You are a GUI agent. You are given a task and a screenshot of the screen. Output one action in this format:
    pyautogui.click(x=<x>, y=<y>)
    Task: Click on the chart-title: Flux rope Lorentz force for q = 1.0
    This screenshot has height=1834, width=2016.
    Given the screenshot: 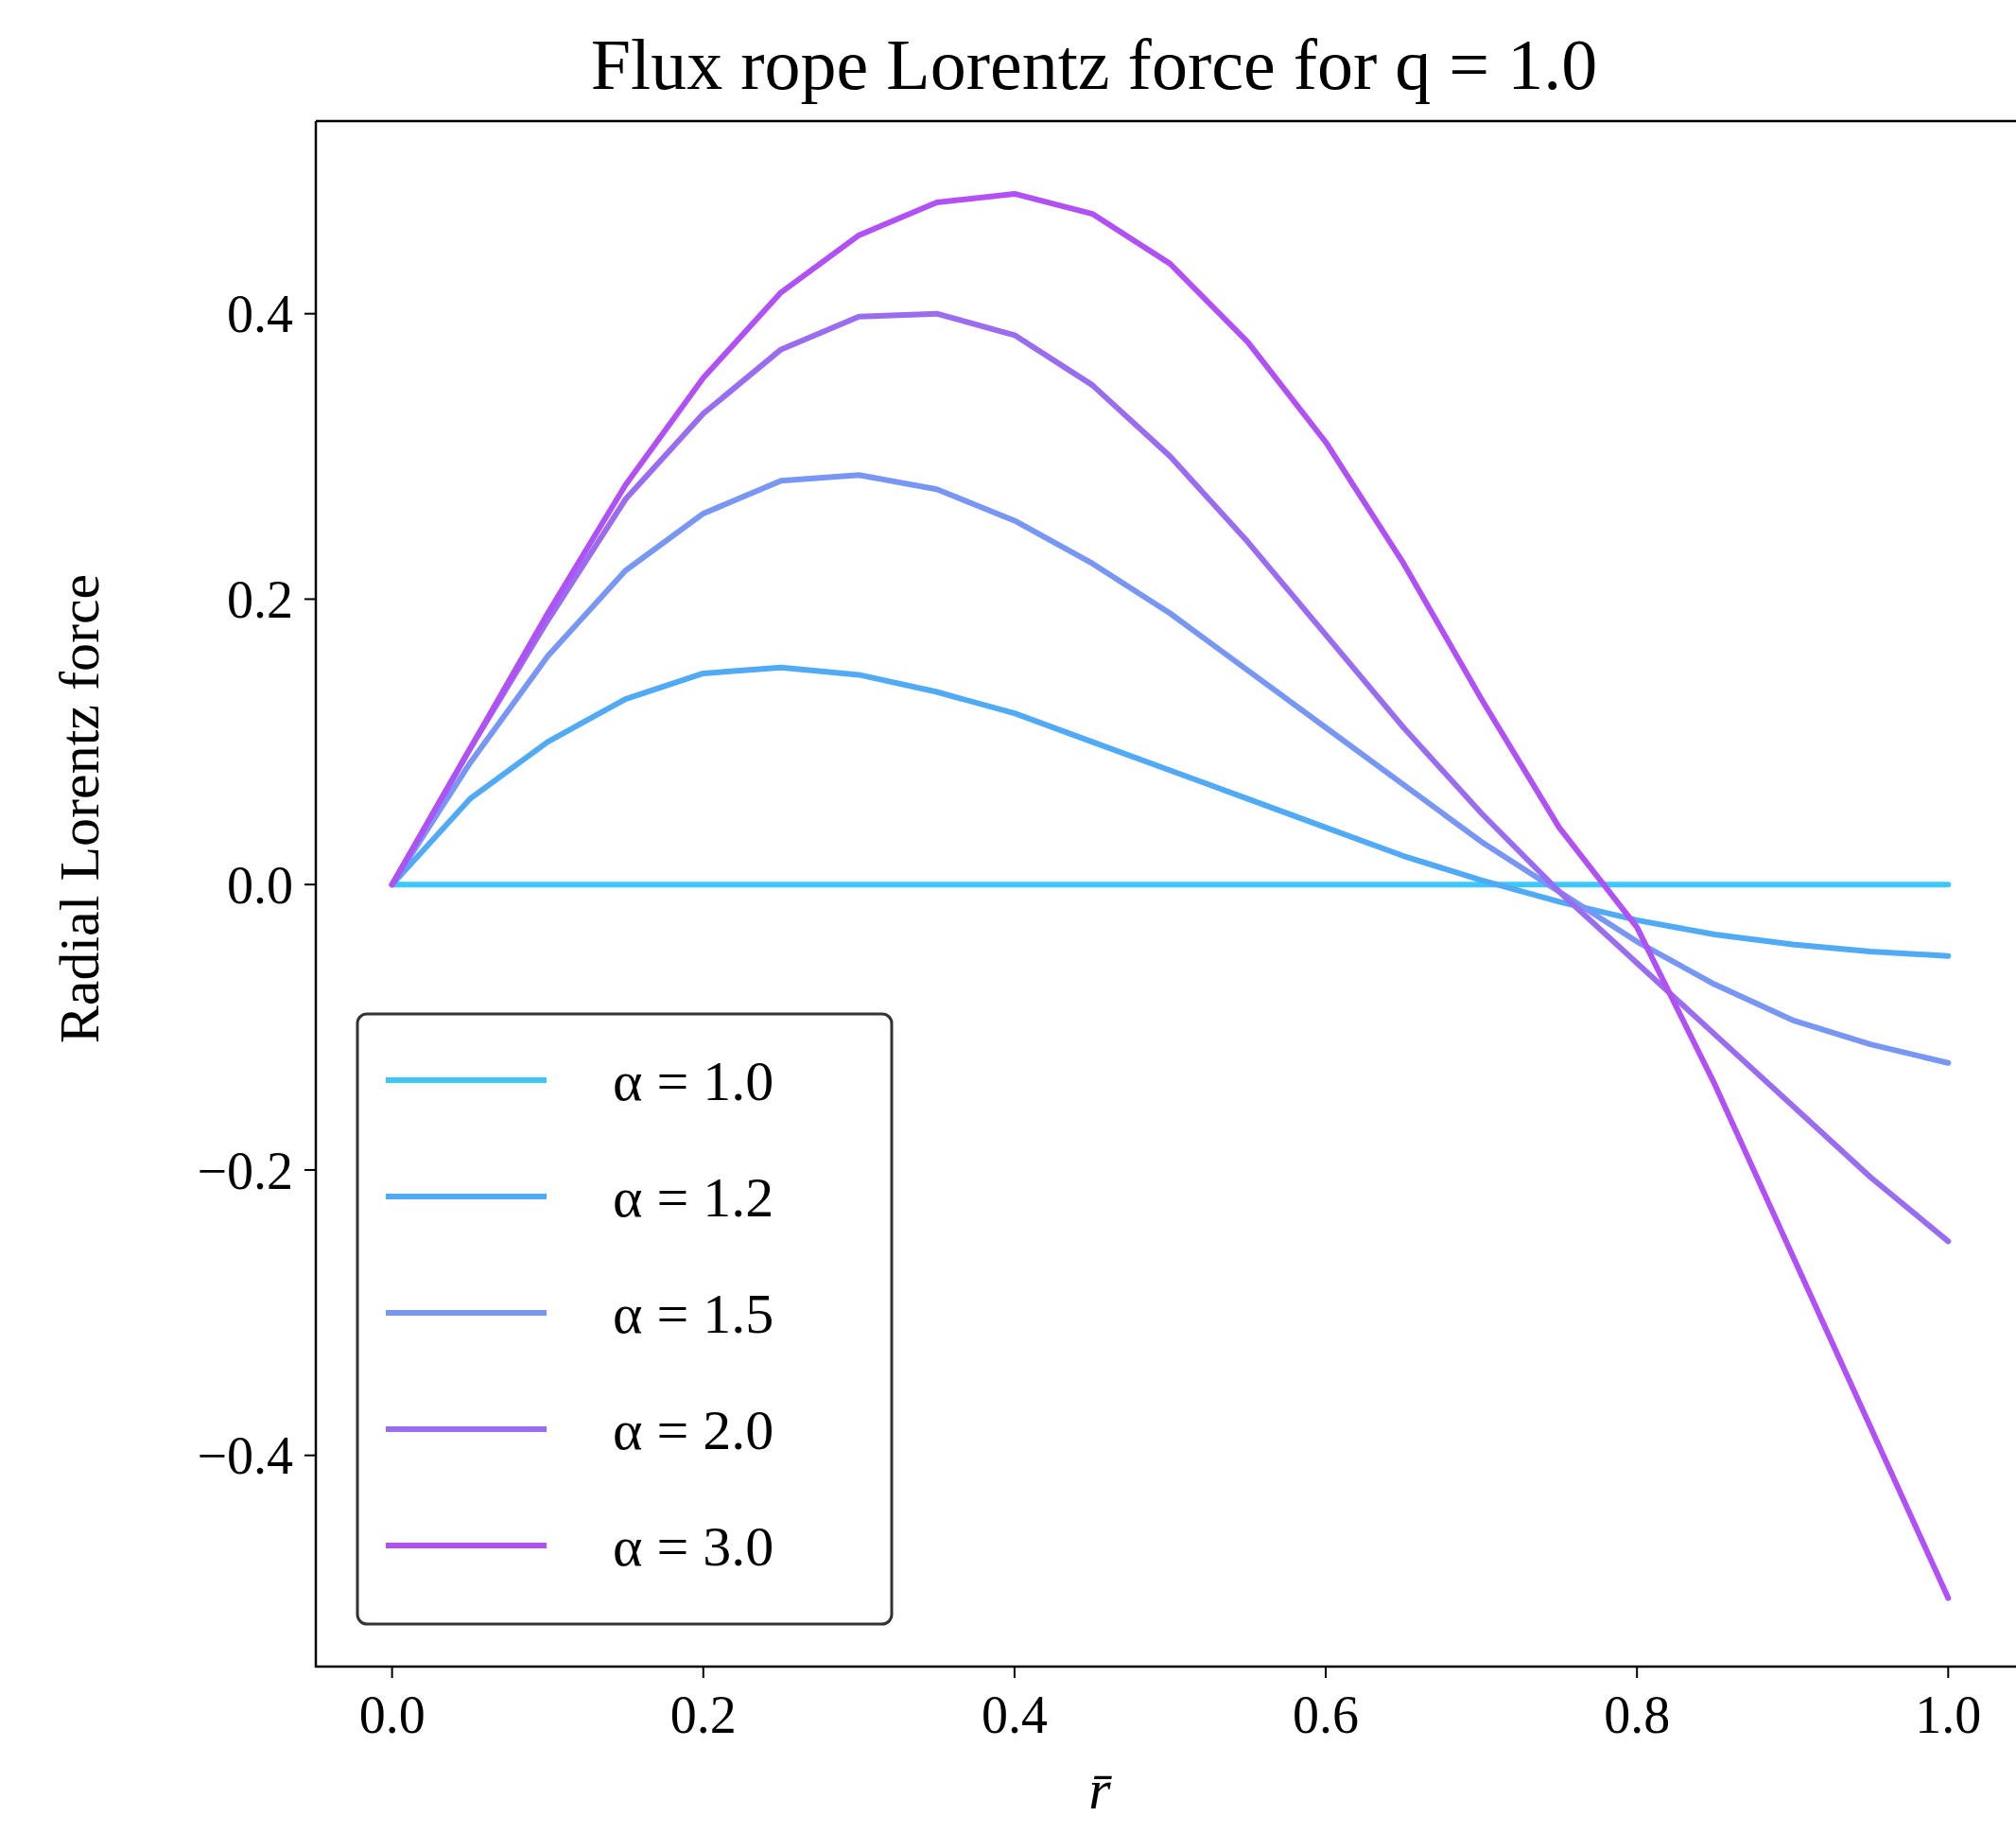 What is the action you would take?
    pyautogui.click(x=1094, y=64)
    